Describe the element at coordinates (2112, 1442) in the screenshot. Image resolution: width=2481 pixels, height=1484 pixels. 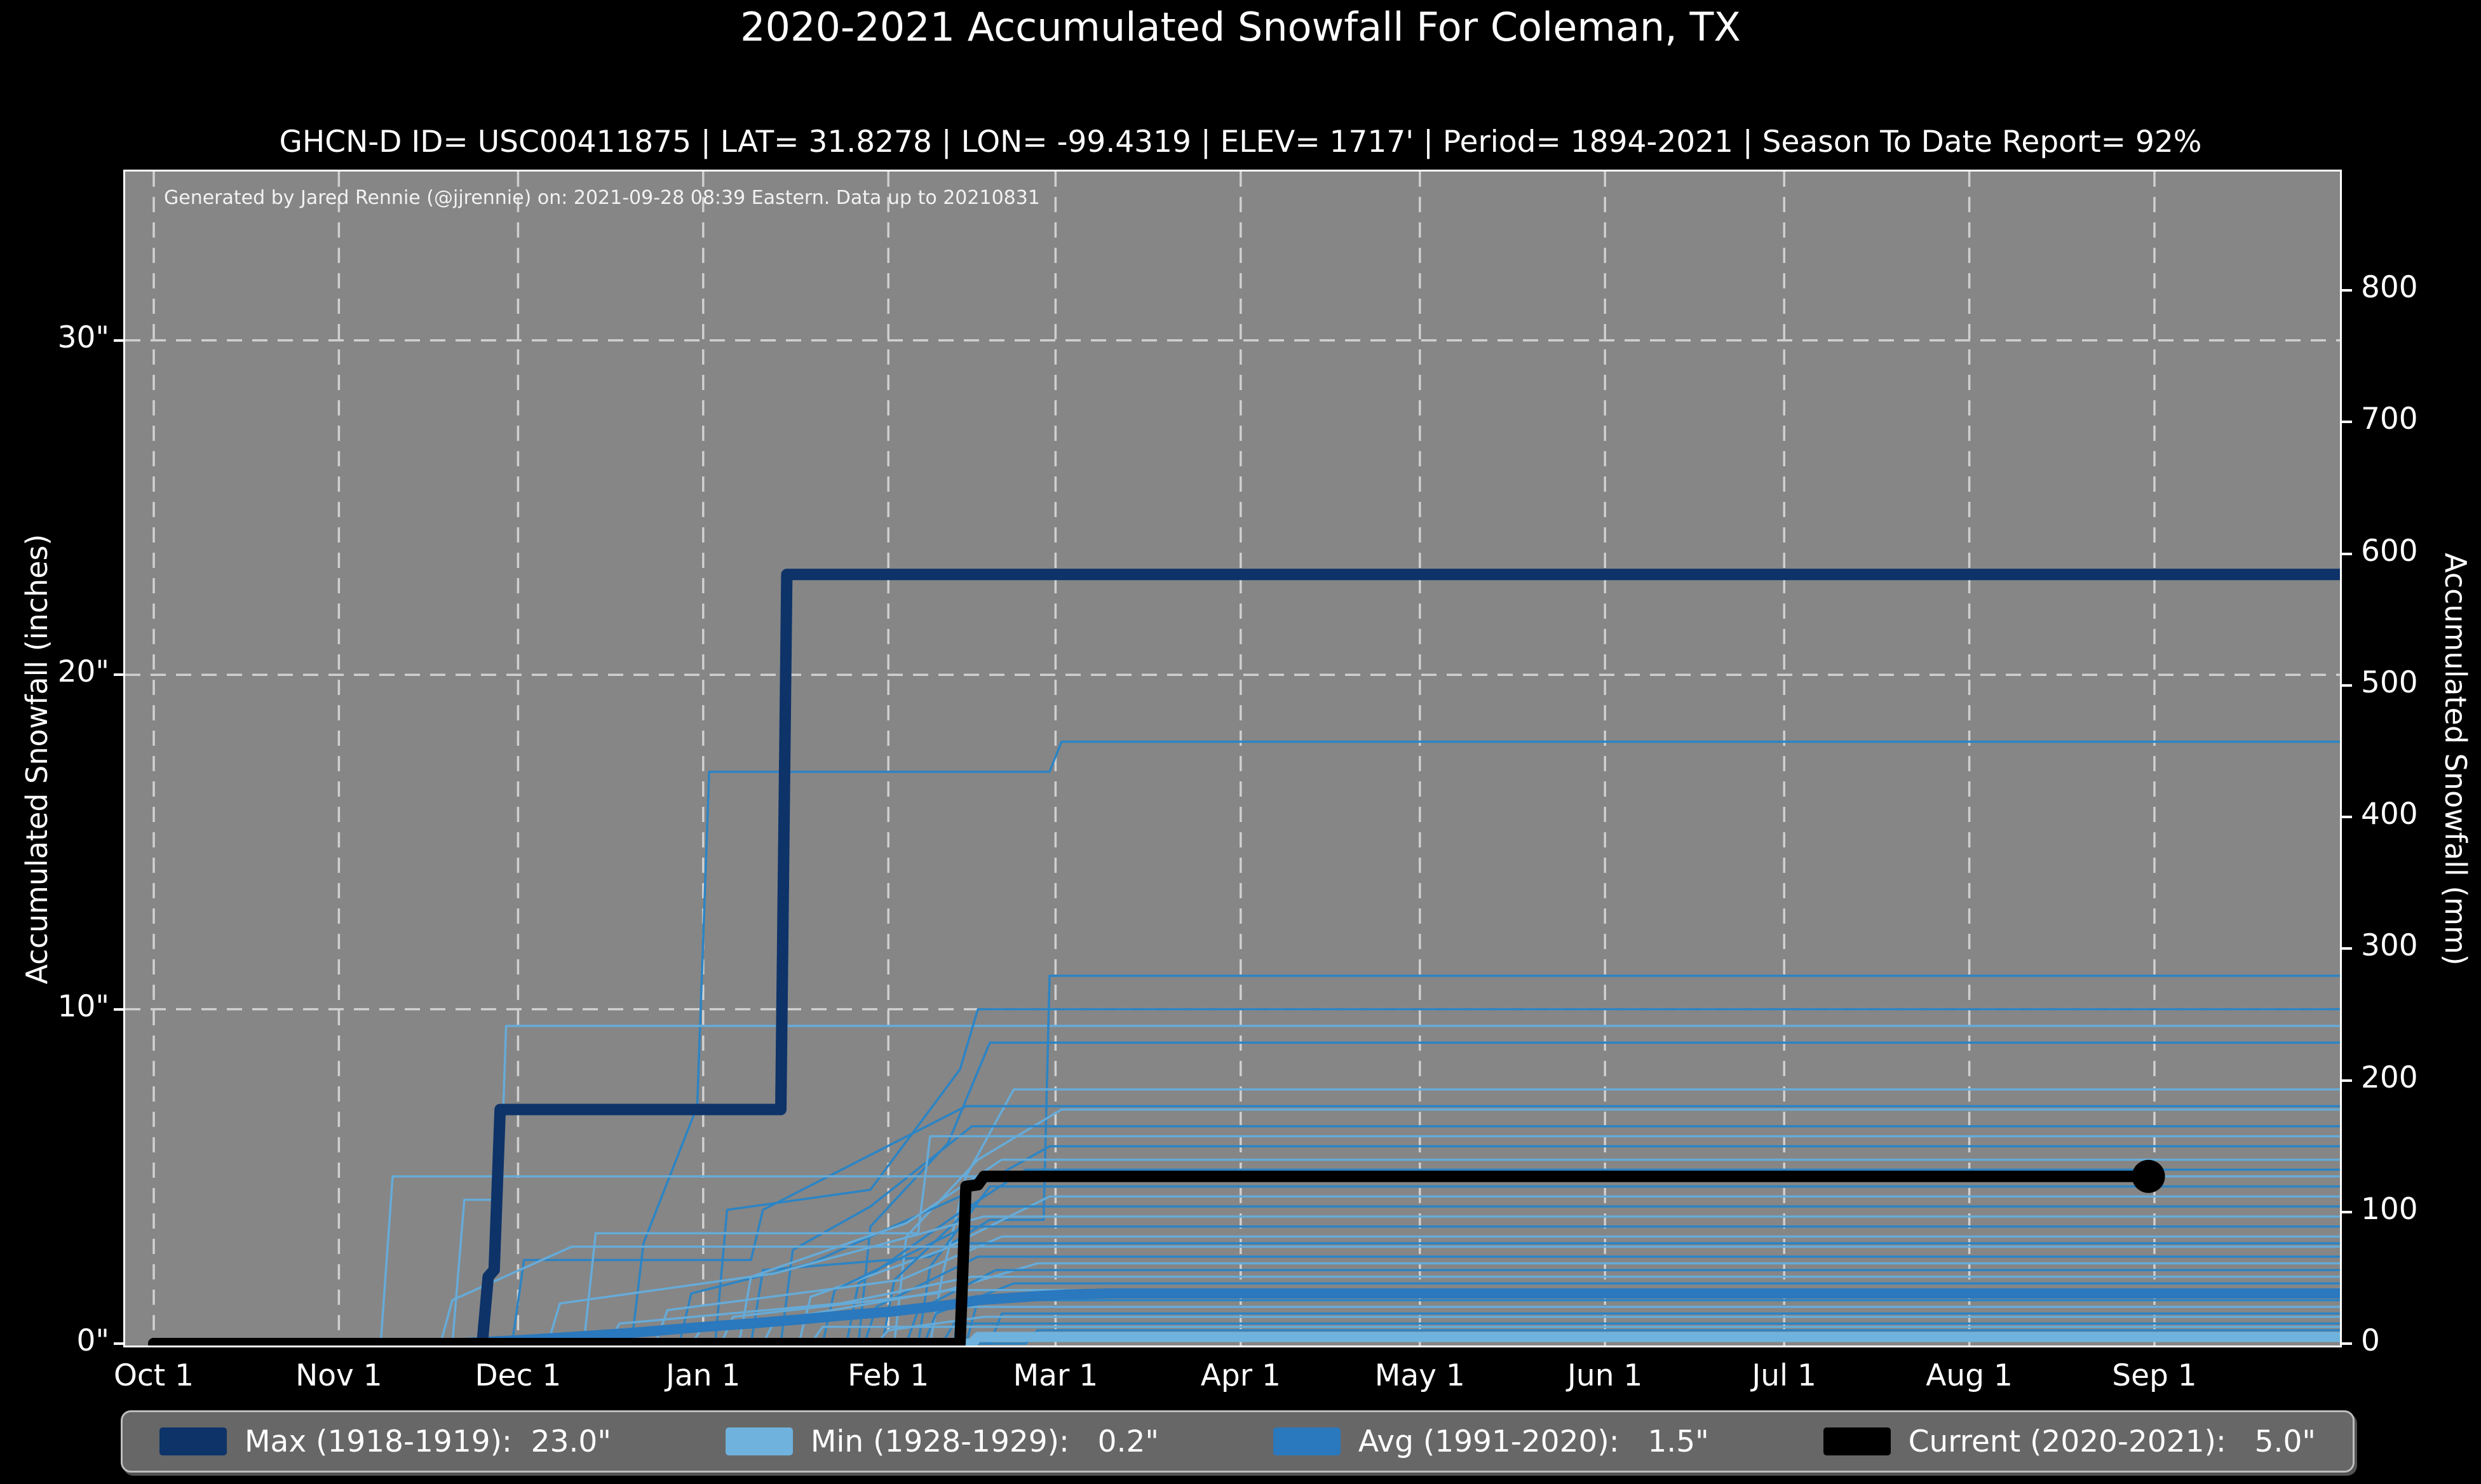
I see `legend-label-current: Current (2020-2021): 5.0"` at that location.